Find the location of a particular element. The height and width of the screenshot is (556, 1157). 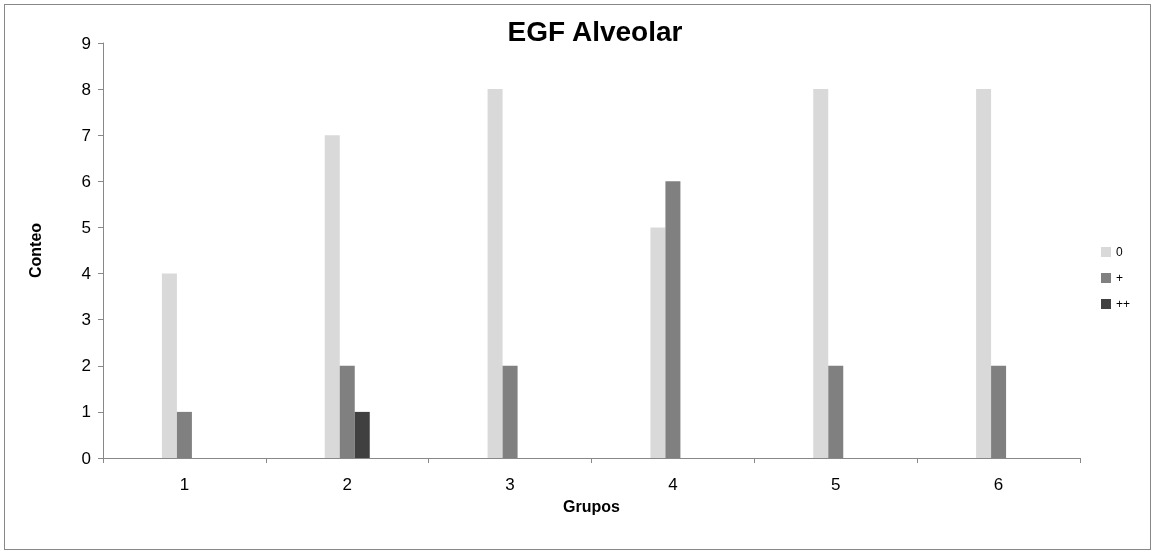

y-tick-label: 4 is located at coordinates (86, 274).